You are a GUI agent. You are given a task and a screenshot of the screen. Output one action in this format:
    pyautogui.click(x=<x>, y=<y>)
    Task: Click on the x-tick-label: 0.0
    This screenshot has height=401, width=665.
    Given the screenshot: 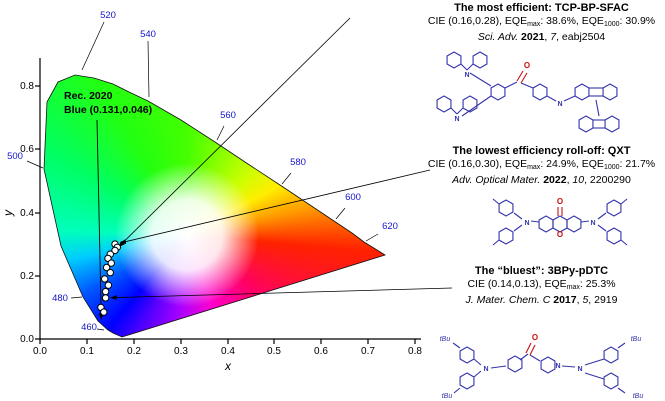 What is the action you would take?
    pyautogui.click(x=40, y=351)
    